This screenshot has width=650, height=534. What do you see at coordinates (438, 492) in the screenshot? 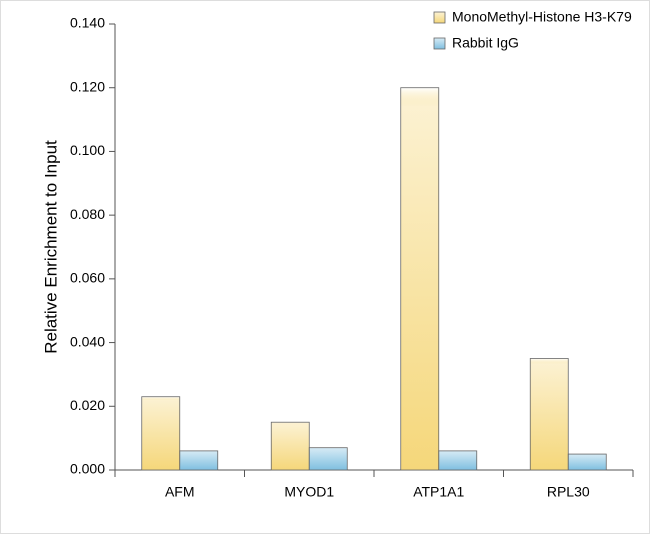
I see `x-tick-label: ATP1A1` at bounding box center [438, 492].